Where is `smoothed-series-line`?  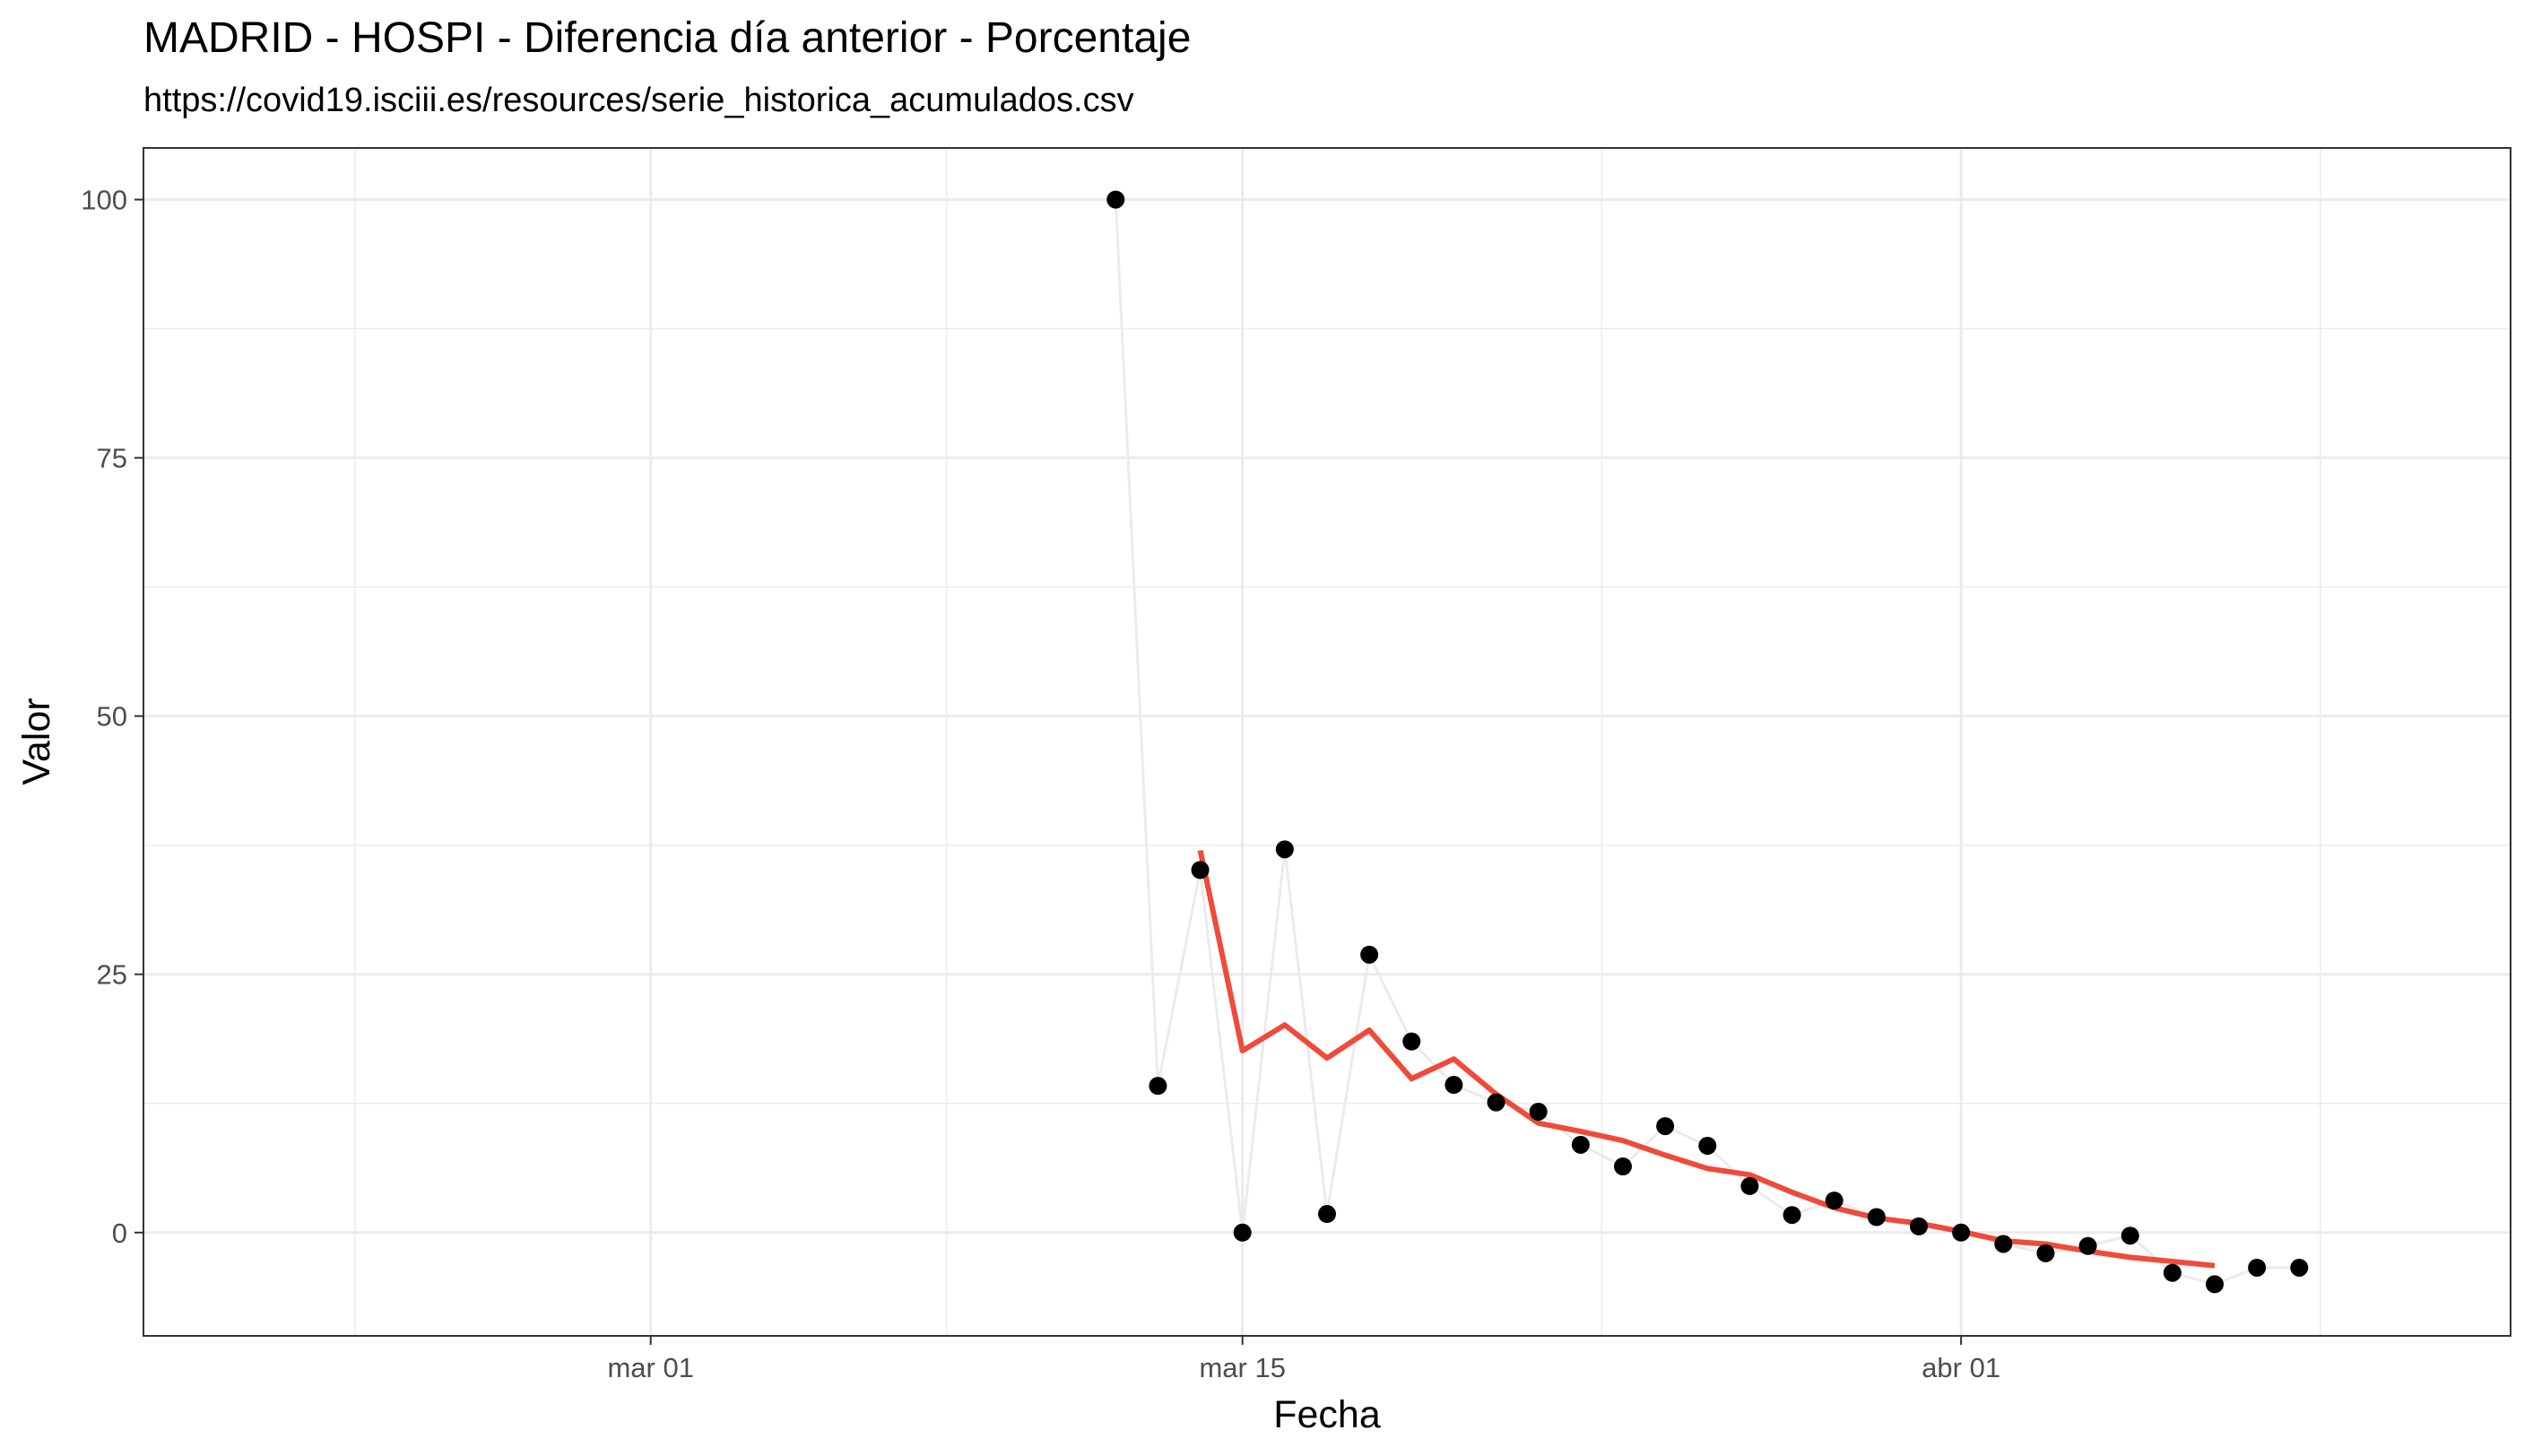
smoothed-series-line is located at coordinates (1706, 1059).